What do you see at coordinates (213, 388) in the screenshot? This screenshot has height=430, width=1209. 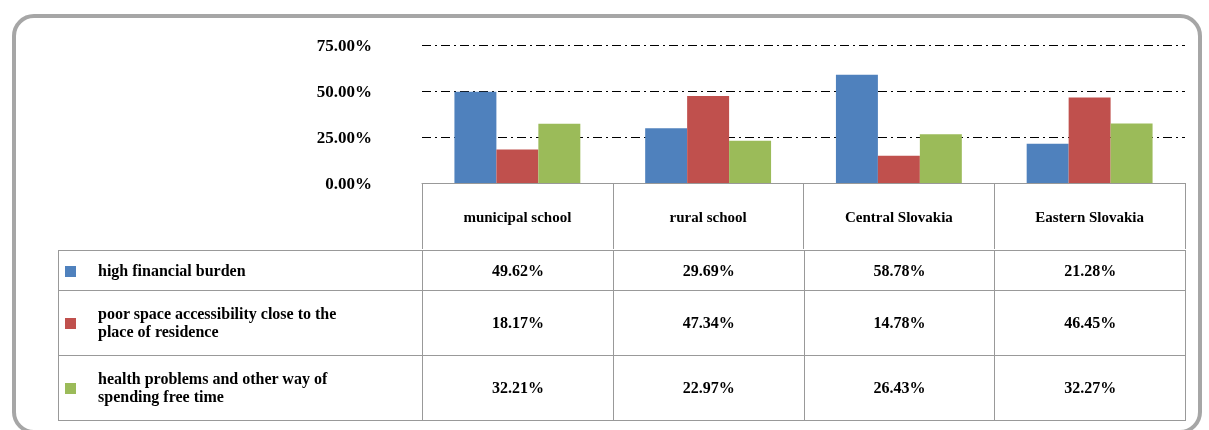 I see `legend-label: health problems and other way of spending free time` at bounding box center [213, 388].